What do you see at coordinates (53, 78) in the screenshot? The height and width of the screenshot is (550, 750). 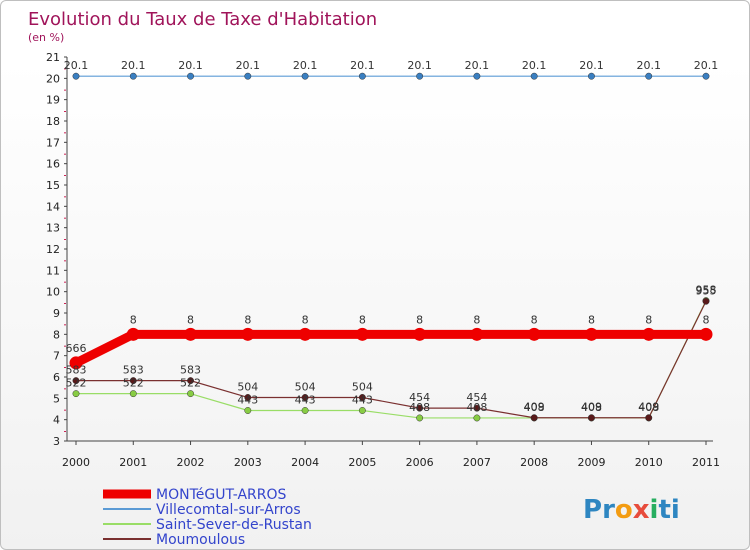 I see `y-tick-label: 20` at bounding box center [53, 78].